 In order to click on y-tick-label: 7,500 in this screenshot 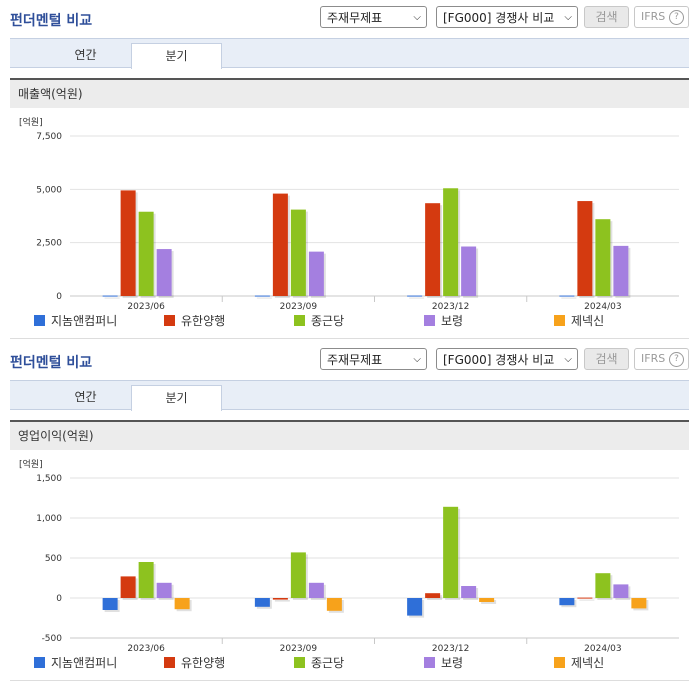, I will do `click(49, 137)`.